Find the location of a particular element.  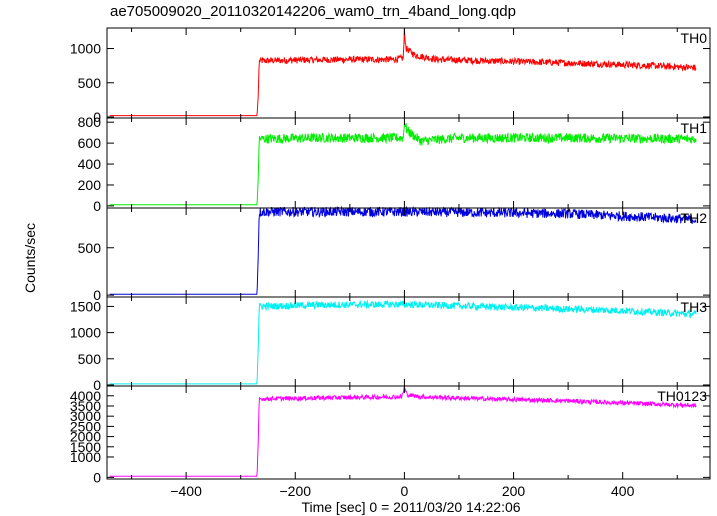

y-tick-label-th1: 200 is located at coordinates (90, 185).